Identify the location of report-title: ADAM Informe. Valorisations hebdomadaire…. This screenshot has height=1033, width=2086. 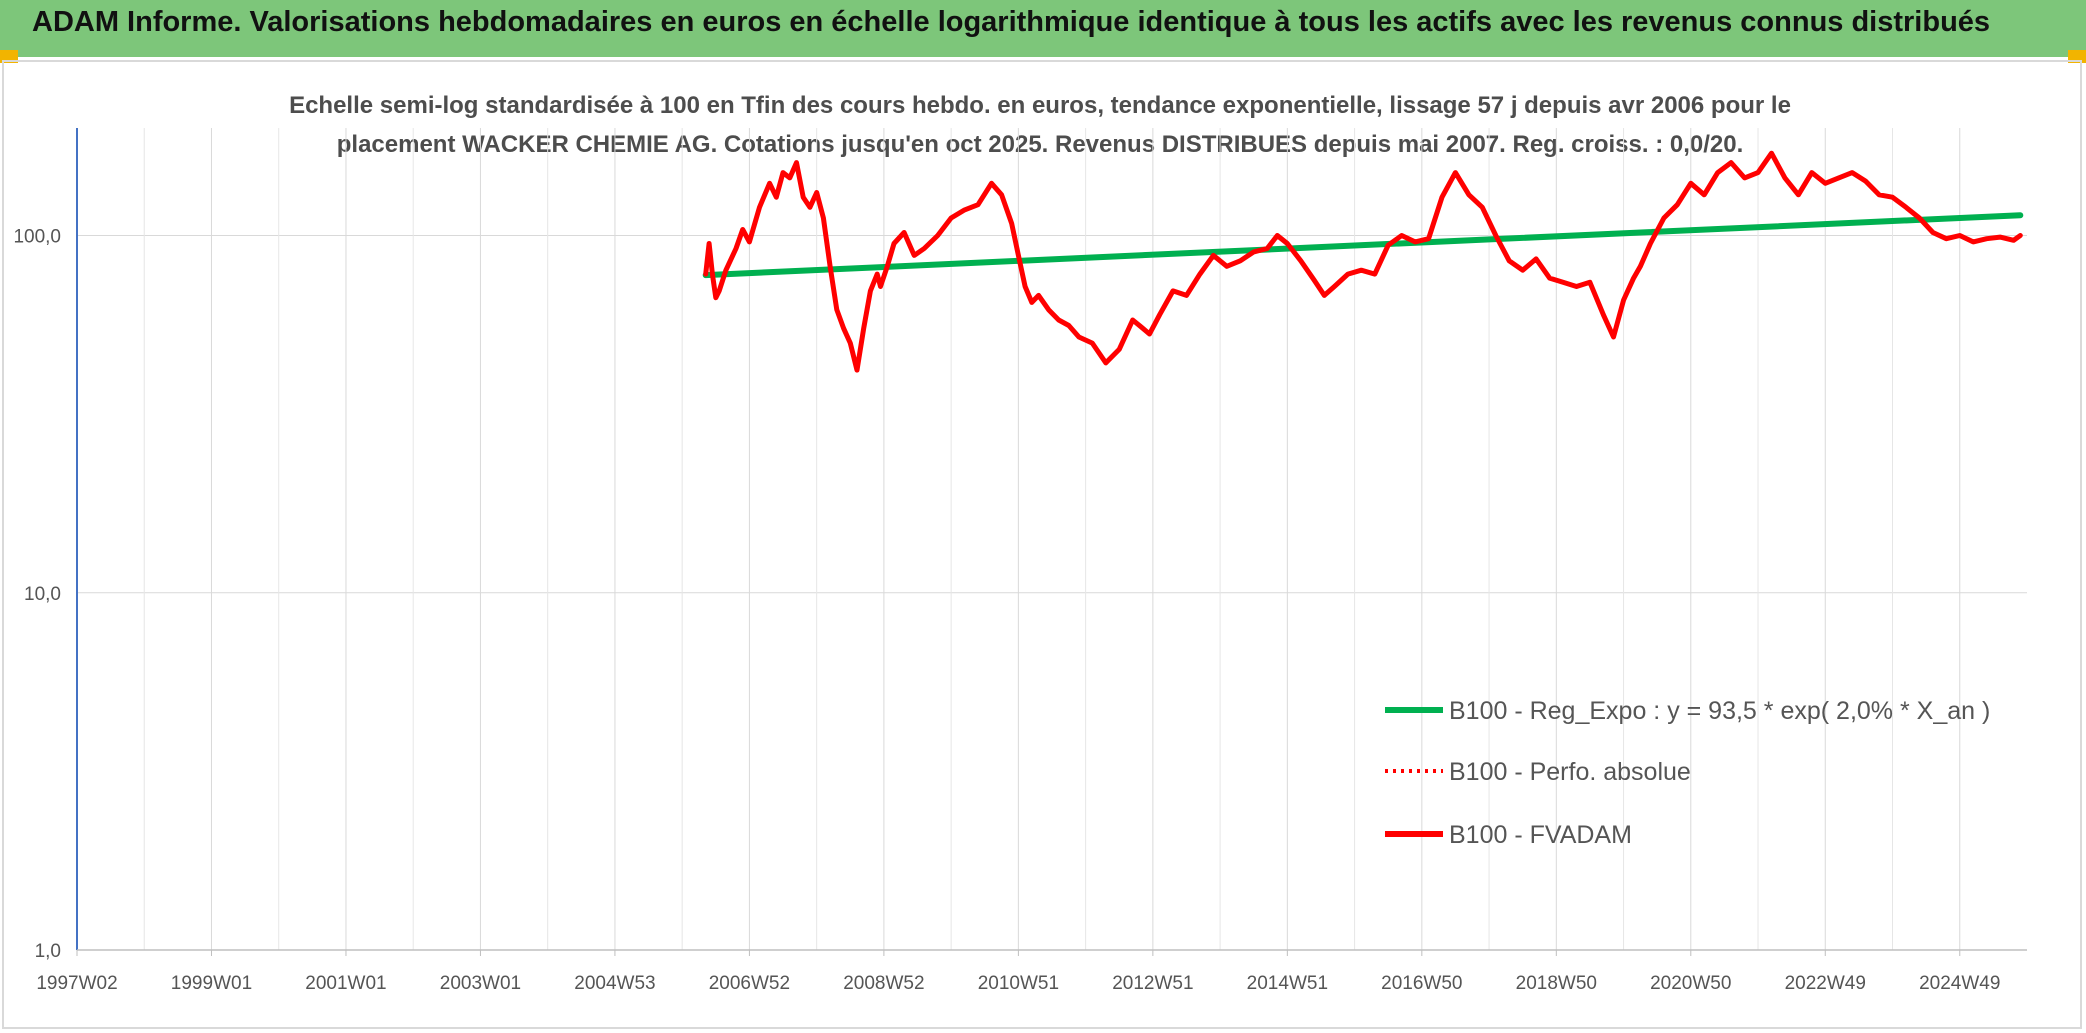
(1011, 22).